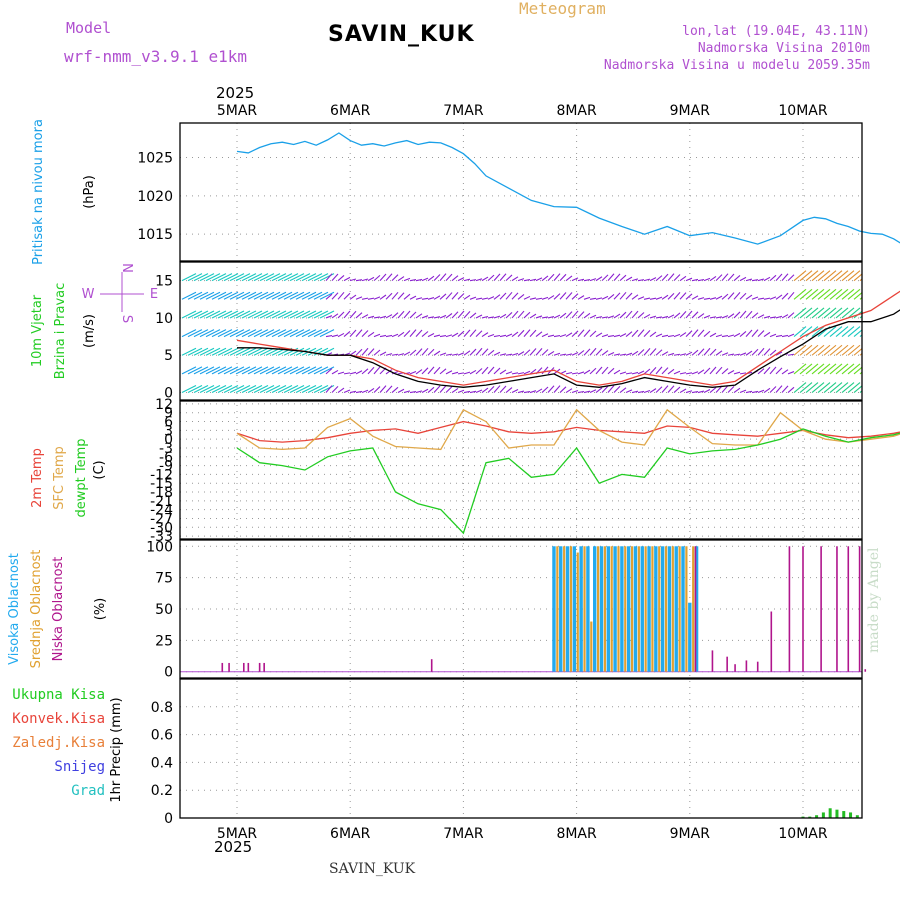 The image size is (900, 900). Describe the element at coordinates (350, 111) in the screenshot. I see `date-label-top: 6MAR` at that location.